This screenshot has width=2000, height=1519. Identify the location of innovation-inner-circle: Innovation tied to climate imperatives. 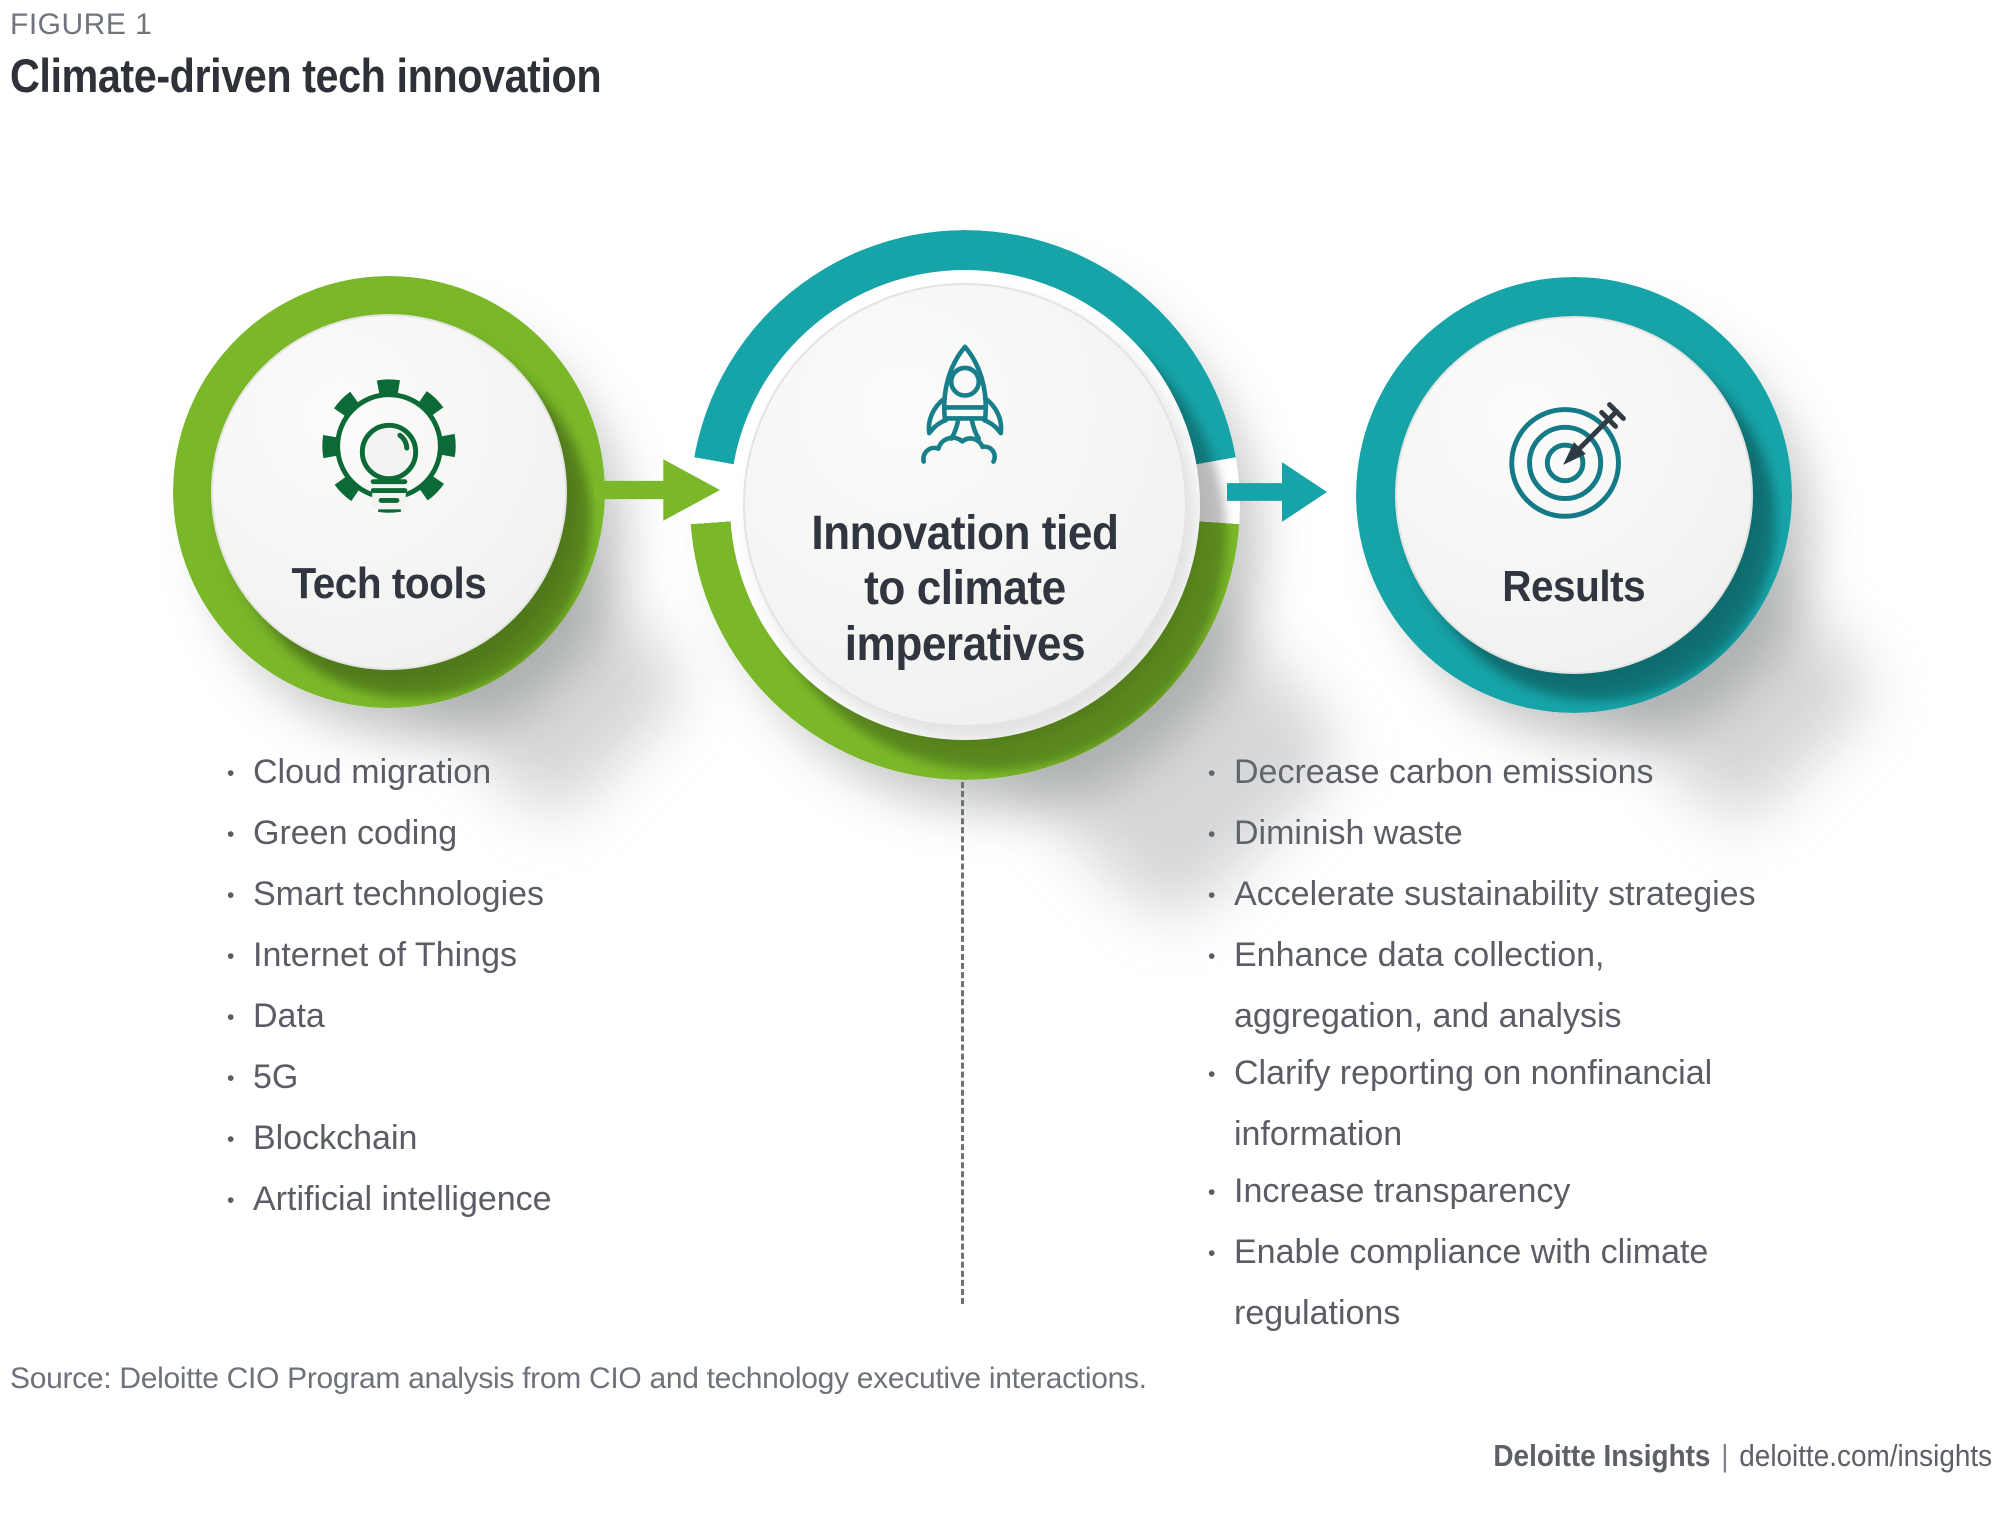
(965, 505).